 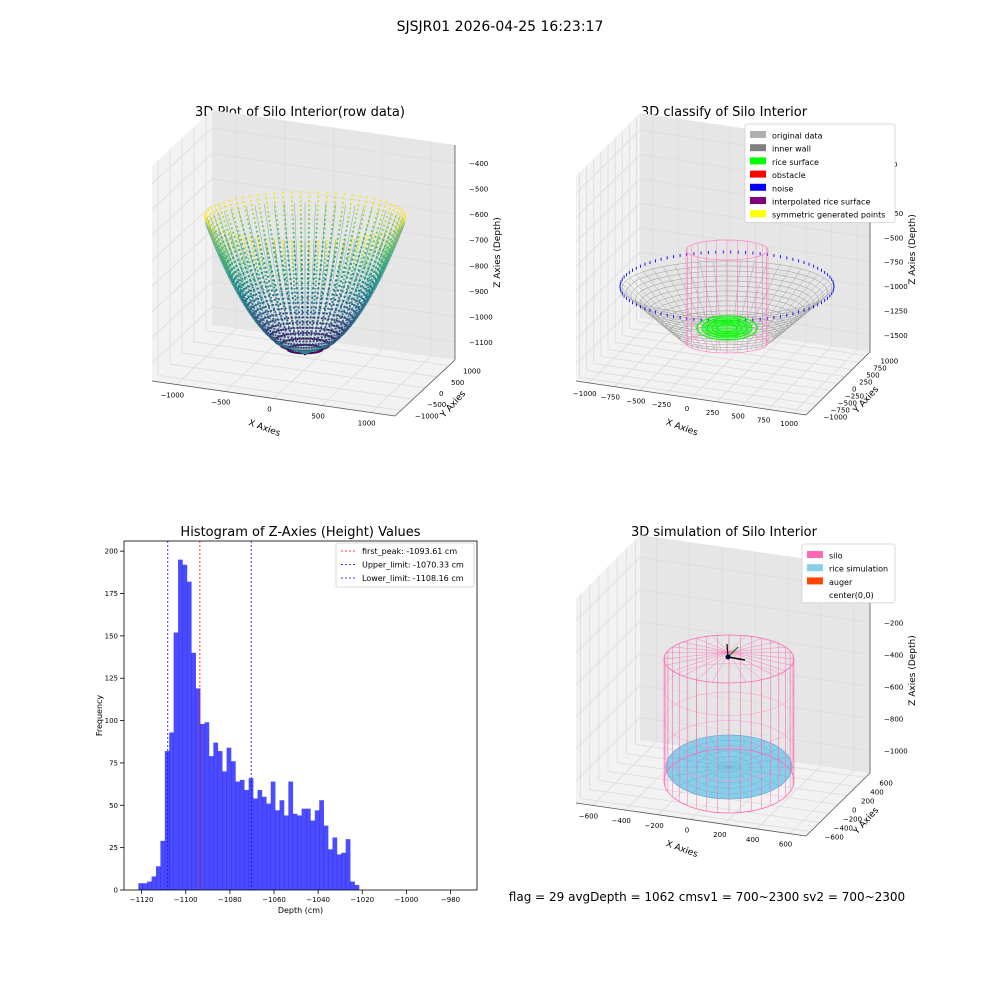 I want to click on p4-z-tick-label: −200, so click(x=893, y=623).